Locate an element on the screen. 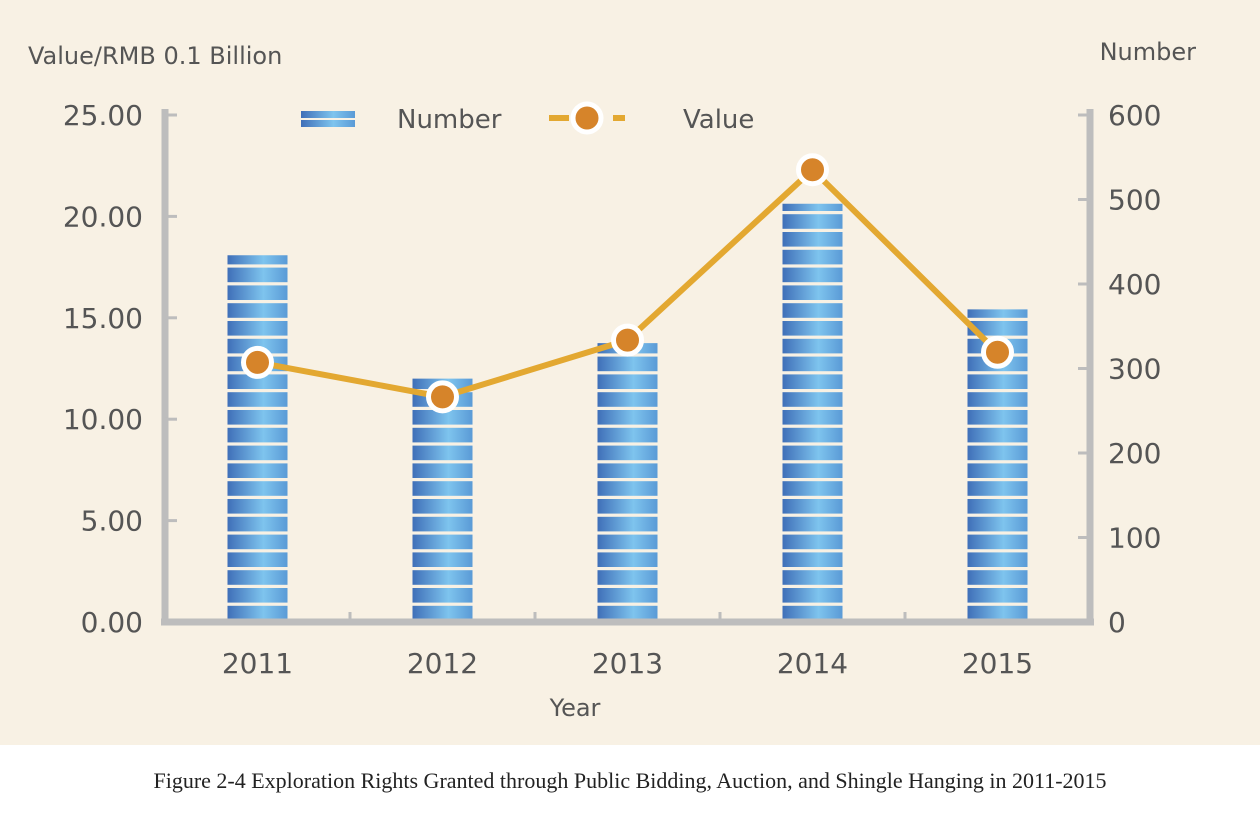 The height and width of the screenshot is (828, 1260). x-tick-label-2013: 2013 is located at coordinates (627, 663).